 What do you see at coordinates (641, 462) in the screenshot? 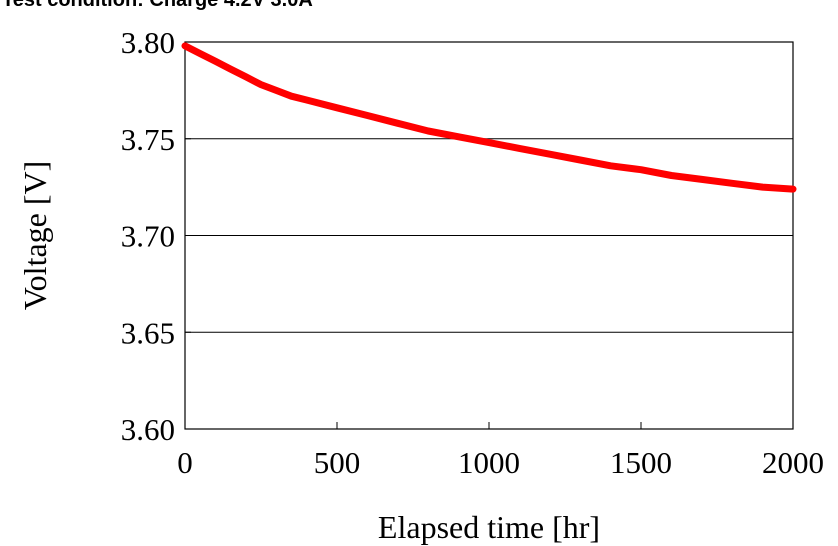
I see `x-tick-label: 1500` at bounding box center [641, 462].